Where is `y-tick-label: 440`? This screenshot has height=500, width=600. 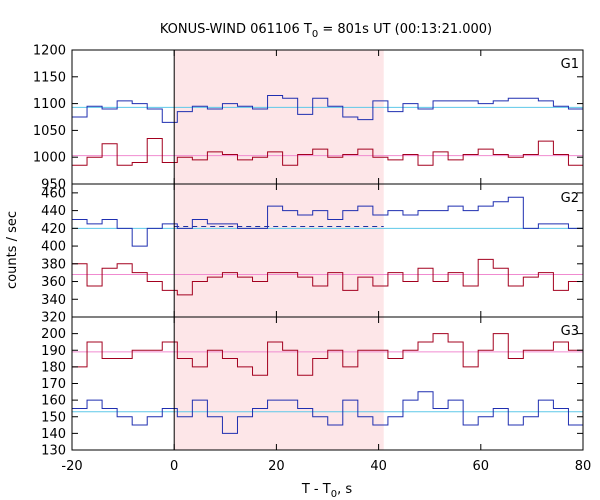
y-tick-label: 440 is located at coordinates (53, 211).